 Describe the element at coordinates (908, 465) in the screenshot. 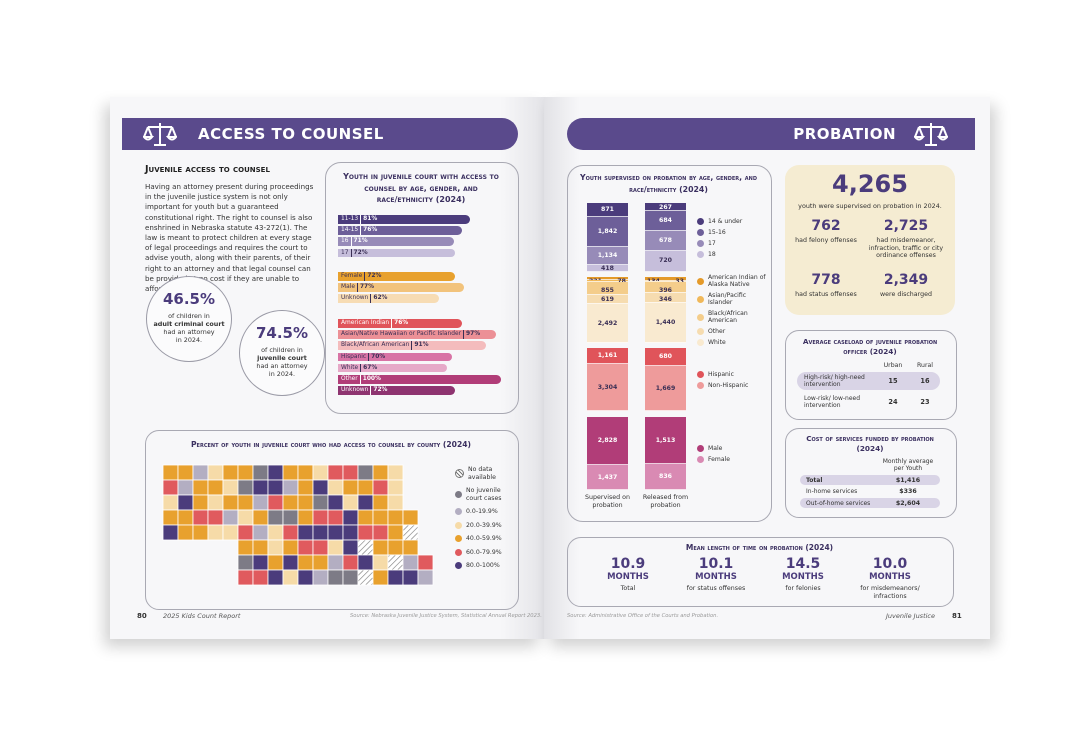

I see `column-header: Monthly average per Youth` at that location.